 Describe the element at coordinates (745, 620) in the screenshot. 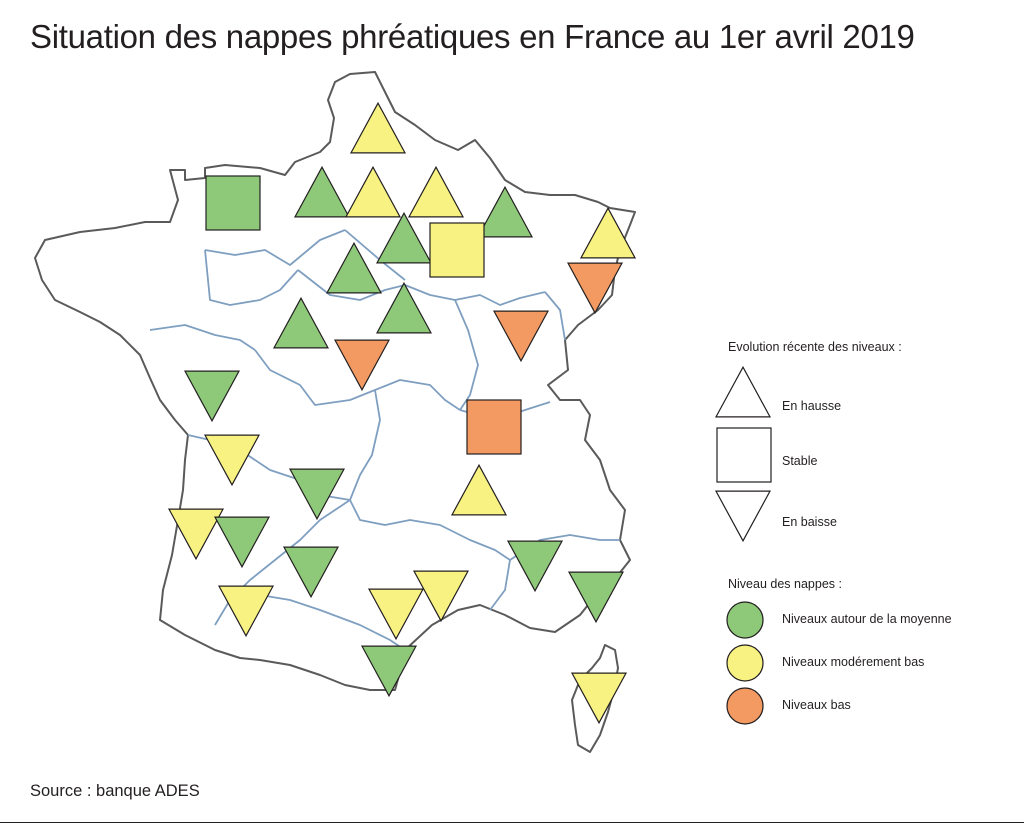

I see `legend-swatch-vert` at that location.